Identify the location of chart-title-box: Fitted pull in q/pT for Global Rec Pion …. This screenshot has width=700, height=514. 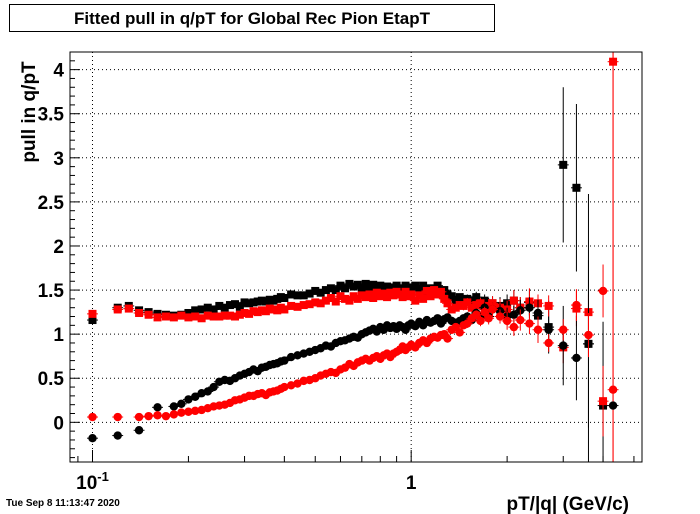
(252, 18).